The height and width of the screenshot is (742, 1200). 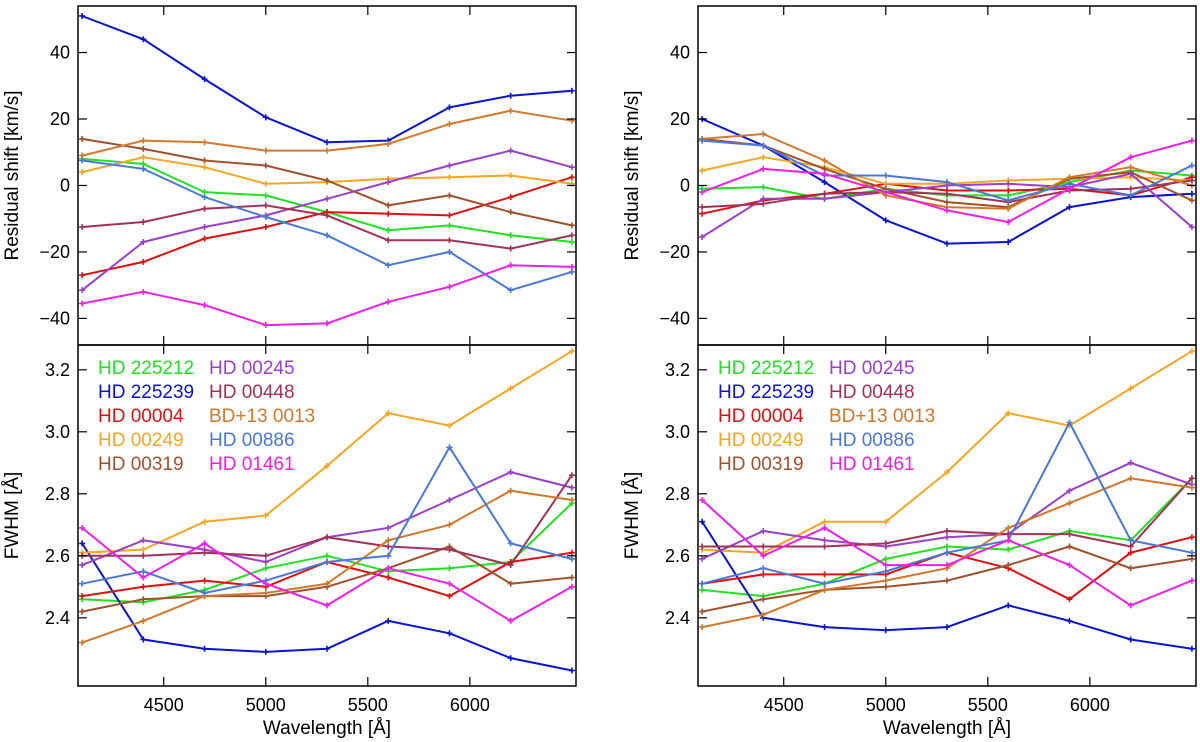 I want to click on y-tick-label: −20, so click(x=54, y=252).